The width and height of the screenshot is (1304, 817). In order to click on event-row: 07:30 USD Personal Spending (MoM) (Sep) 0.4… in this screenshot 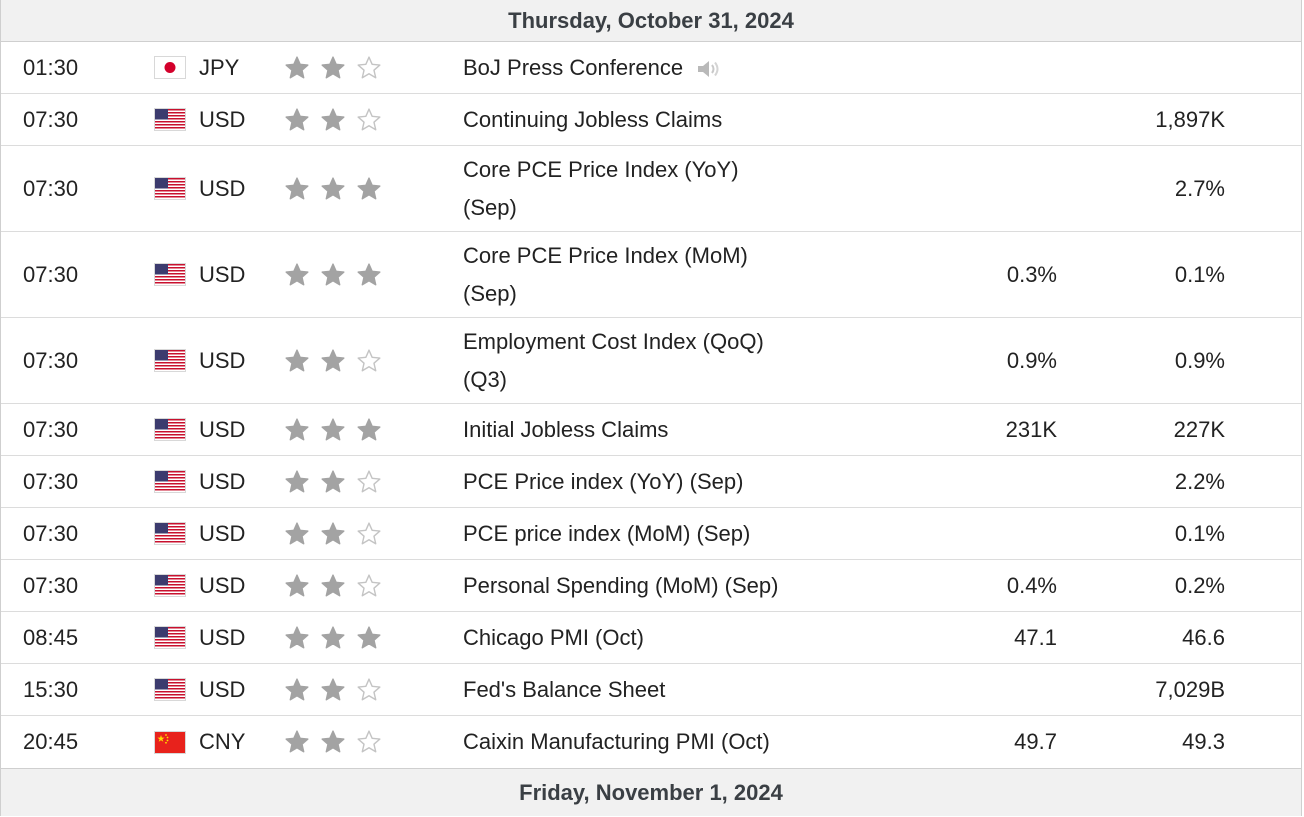, I will do `click(651, 586)`.